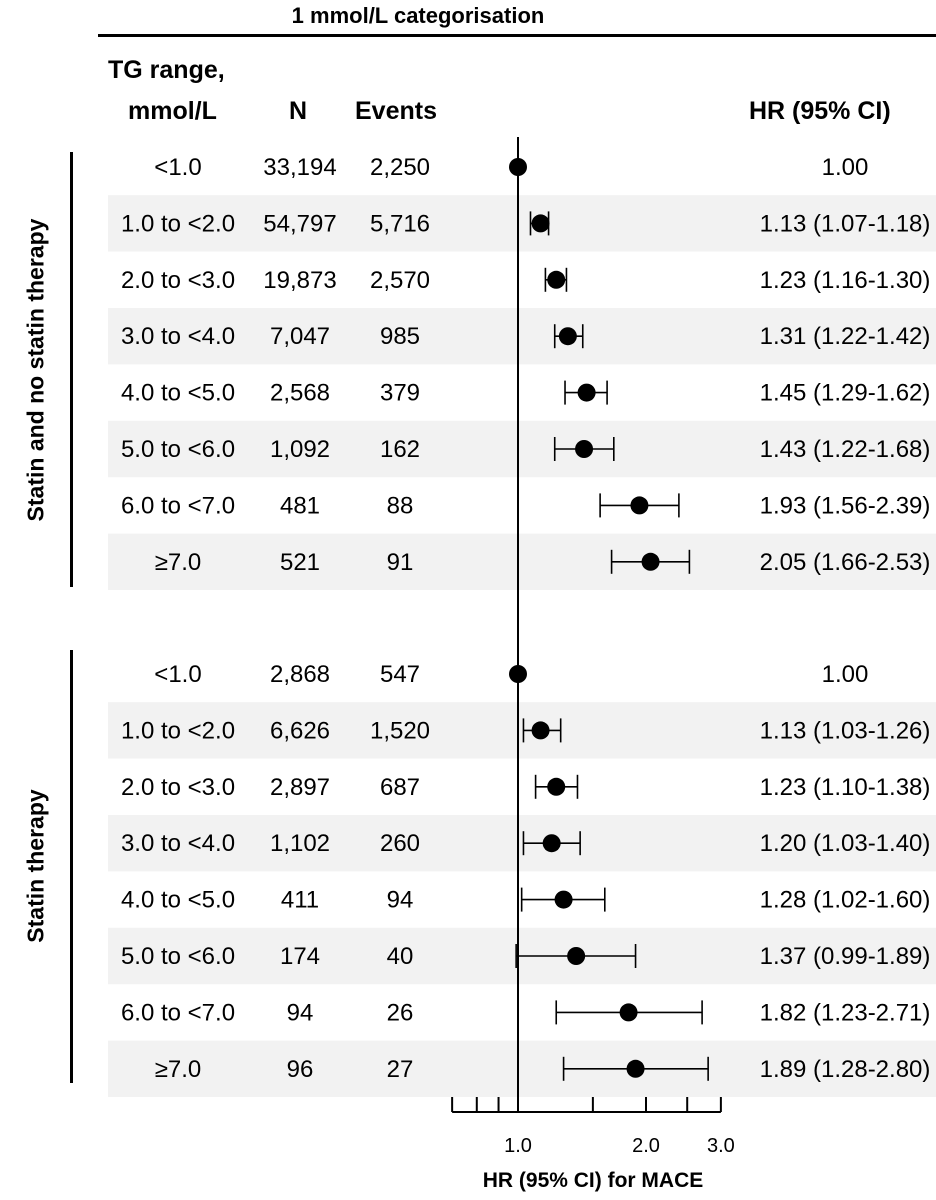 The image size is (936, 1200). Describe the element at coordinates (299, 223) in the screenshot. I see `n-cell: 54,797` at that location.